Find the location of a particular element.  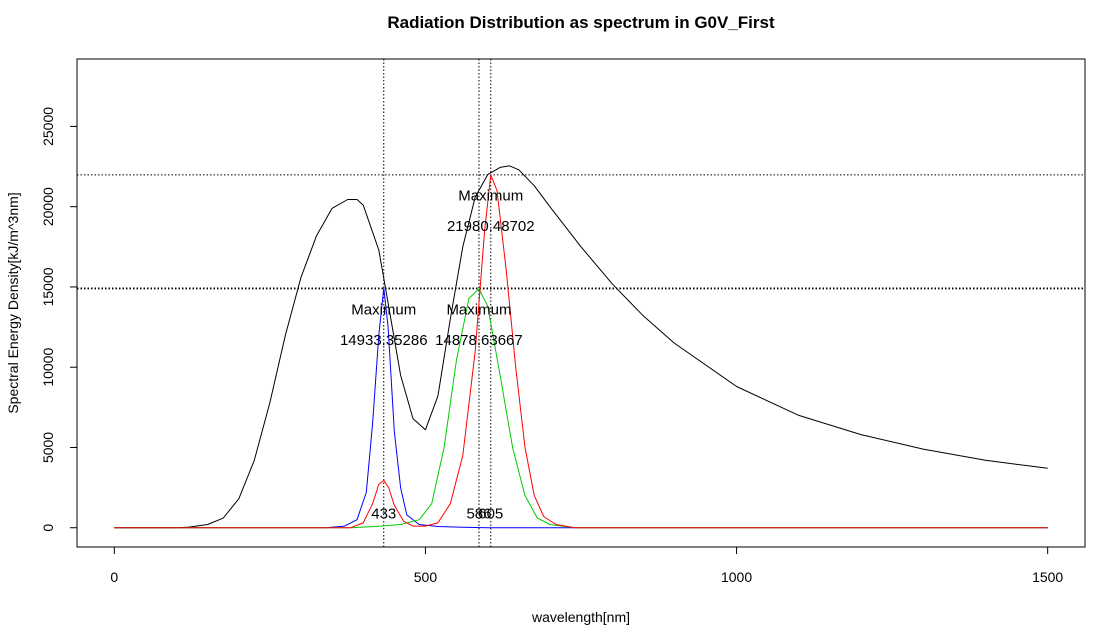

x-tick-label: 1500 is located at coordinates (1047, 577).